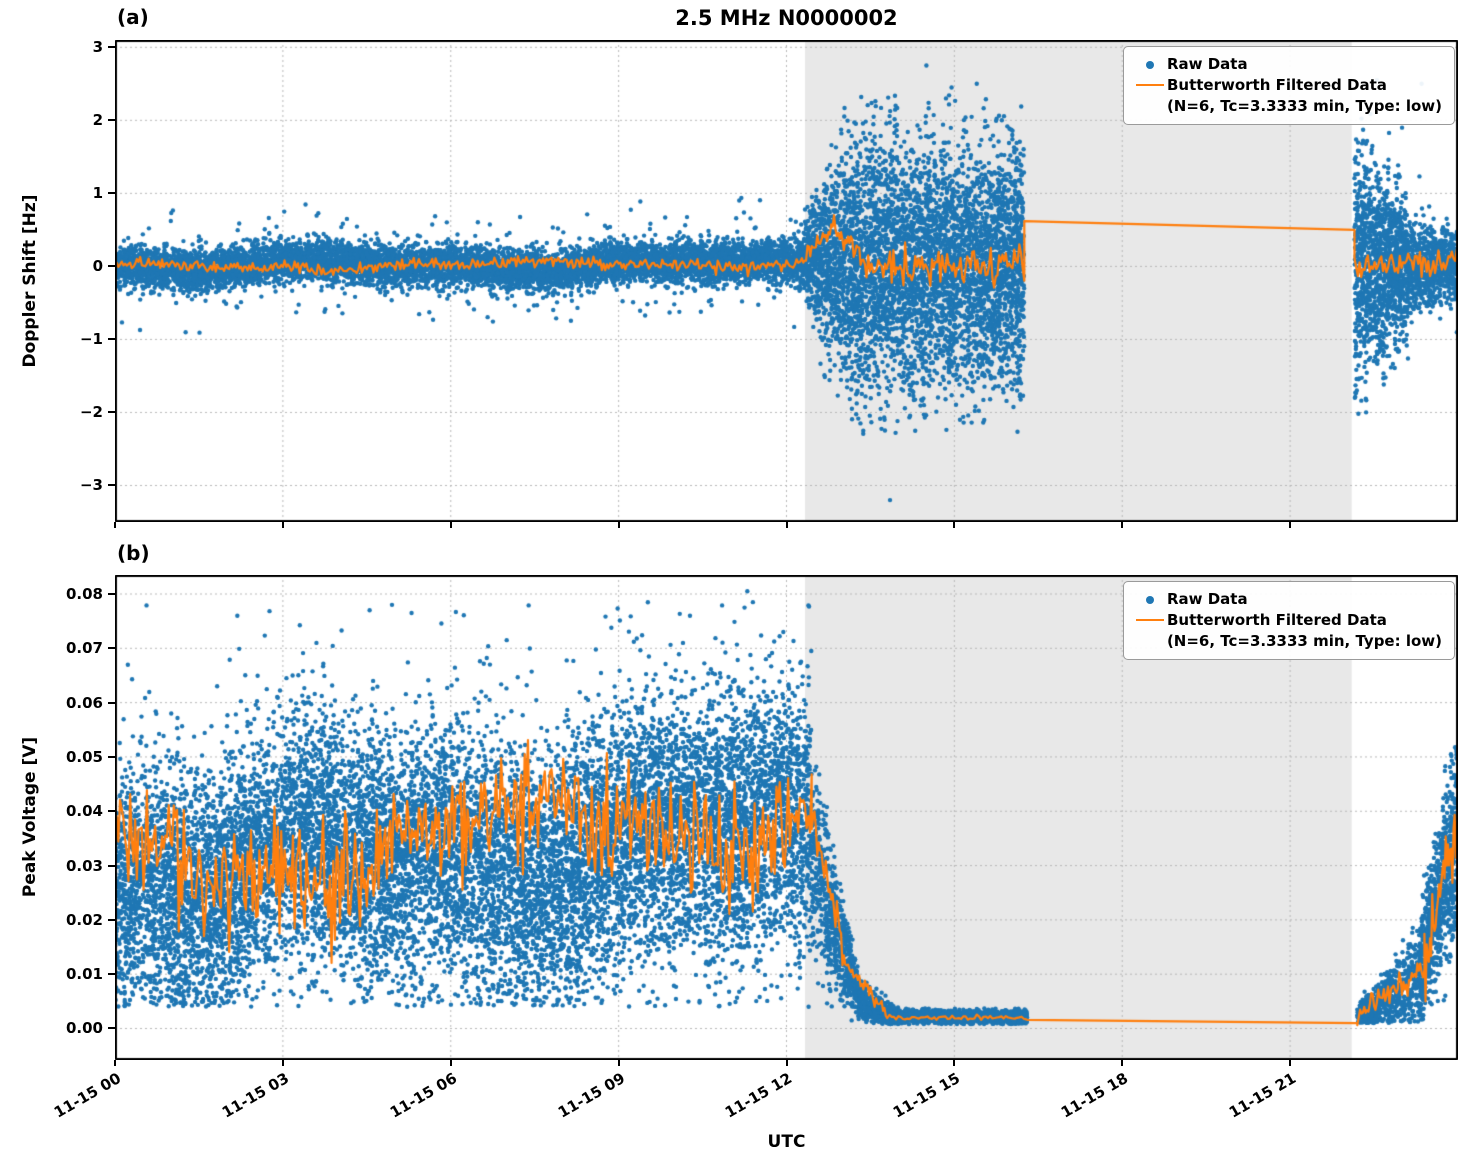 This screenshot has height=1172, width=1472. Describe the element at coordinates (133, 17) in the screenshot. I see `panel-a-label: (a)` at that location.